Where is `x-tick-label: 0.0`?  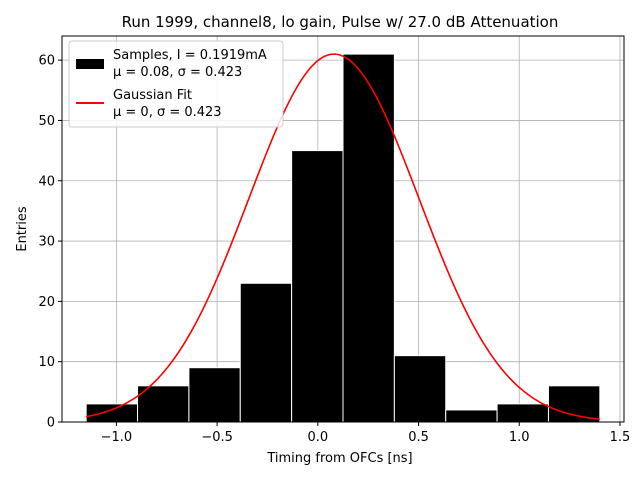
x-tick-label: 0.0 is located at coordinates (317, 437).